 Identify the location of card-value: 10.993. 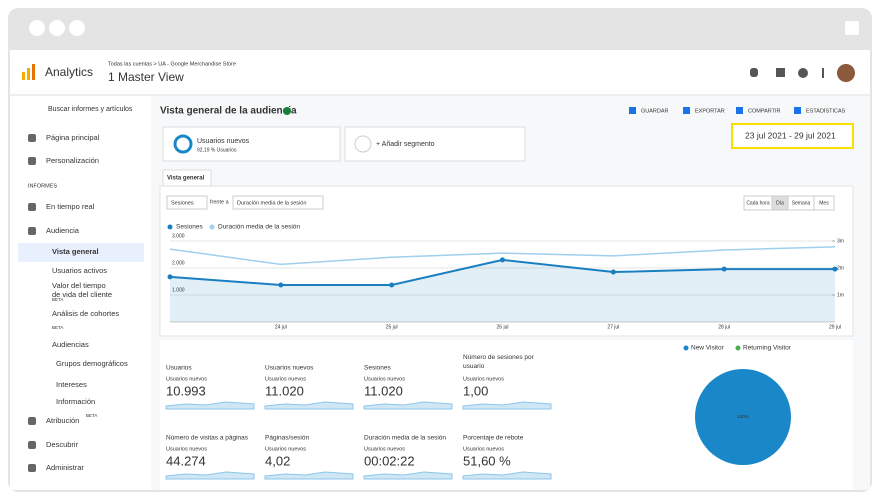
(186, 390).